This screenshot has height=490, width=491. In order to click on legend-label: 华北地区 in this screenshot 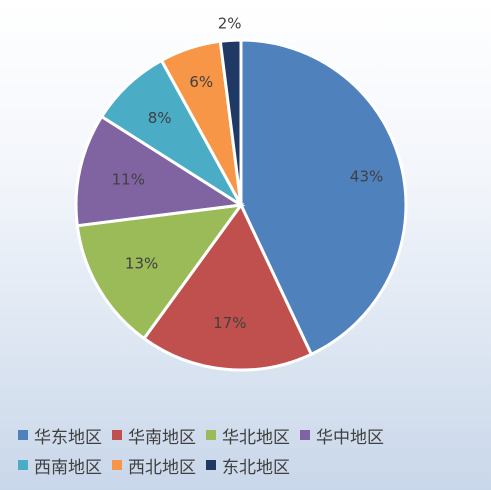, I will do `click(256, 437)`.